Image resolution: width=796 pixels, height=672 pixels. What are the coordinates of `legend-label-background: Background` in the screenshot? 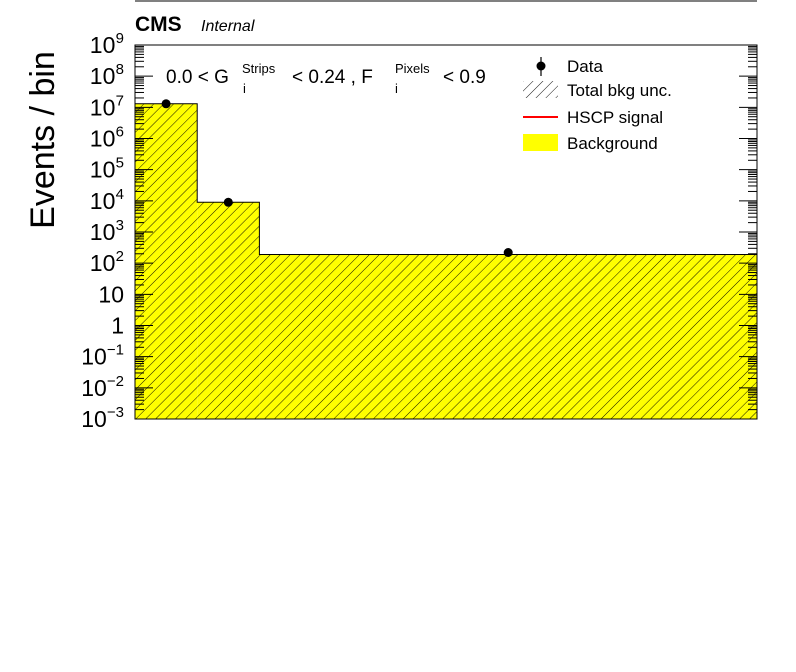 It's located at (612, 143).